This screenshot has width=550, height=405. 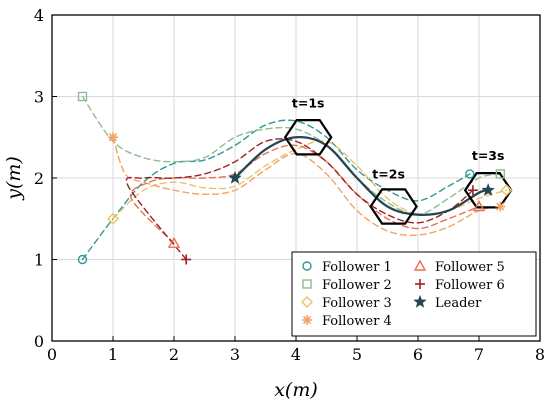 I want to click on x-tick-label: 0, so click(x=52, y=354).